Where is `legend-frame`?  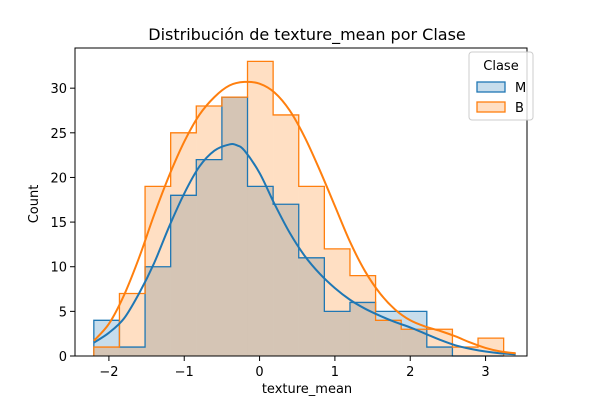
legend-frame is located at coordinates (501, 86).